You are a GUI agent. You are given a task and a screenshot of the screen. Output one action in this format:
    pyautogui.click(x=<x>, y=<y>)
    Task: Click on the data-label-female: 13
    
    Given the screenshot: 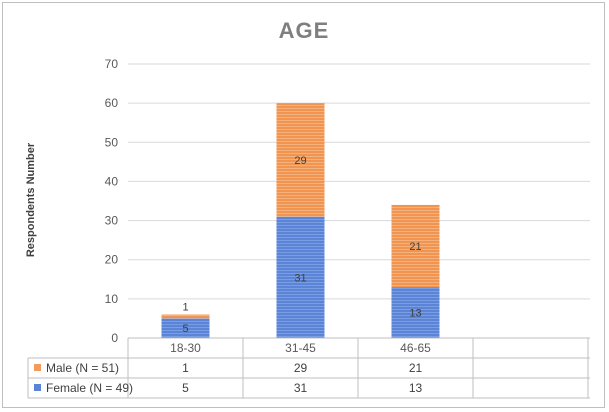 What is the action you would take?
    pyautogui.click(x=415, y=314)
    